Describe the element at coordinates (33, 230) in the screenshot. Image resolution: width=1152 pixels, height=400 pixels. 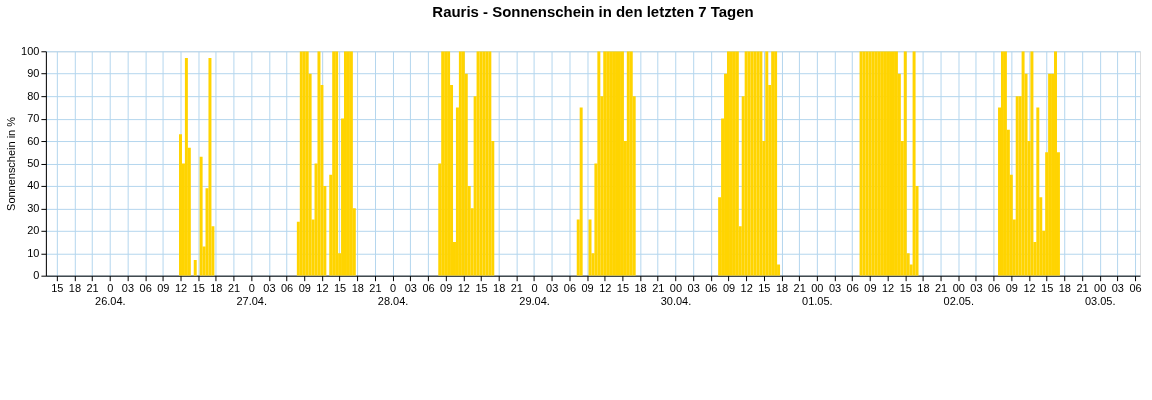
I see `y-tick-label: 20` at that location.